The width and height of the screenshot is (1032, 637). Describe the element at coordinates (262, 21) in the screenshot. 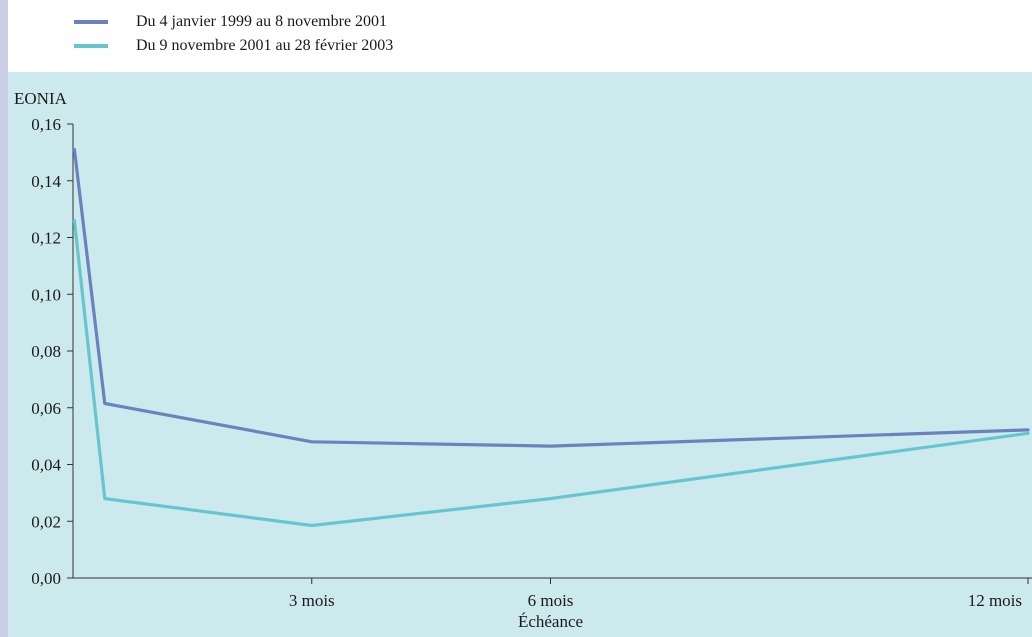

I see `legend-label-series-1: Du 4 janvier 1999 au 8 novembre 2001` at that location.